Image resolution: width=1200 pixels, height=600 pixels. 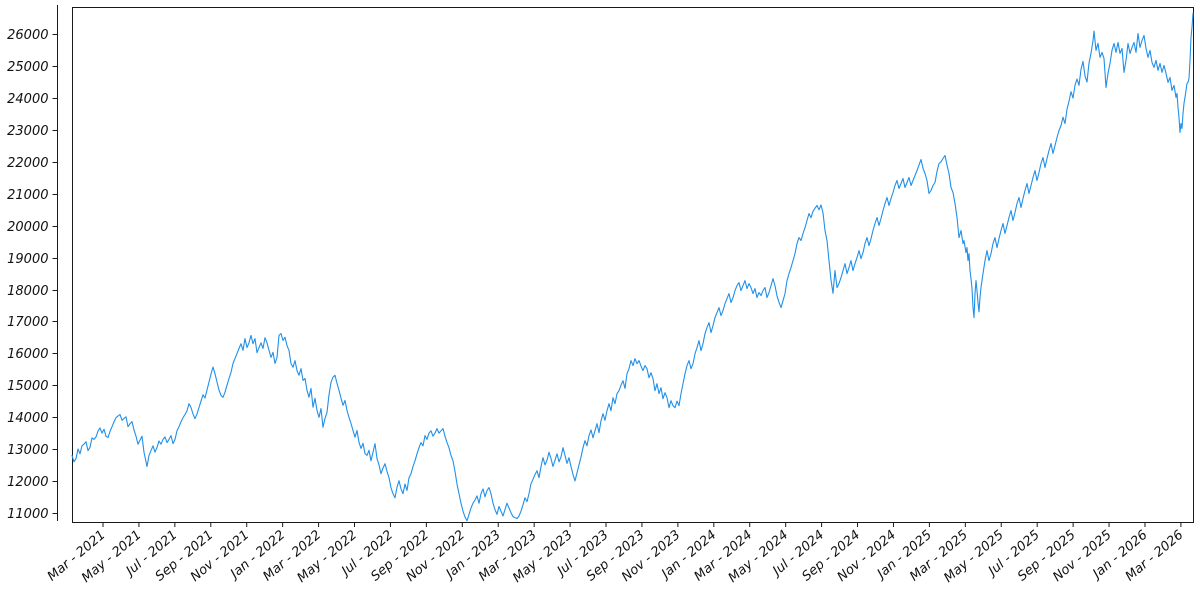 What do you see at coordinates (27, 322) in the screenshot?
I see `y-tick-label: 17000` at bounding box center [27, 322].